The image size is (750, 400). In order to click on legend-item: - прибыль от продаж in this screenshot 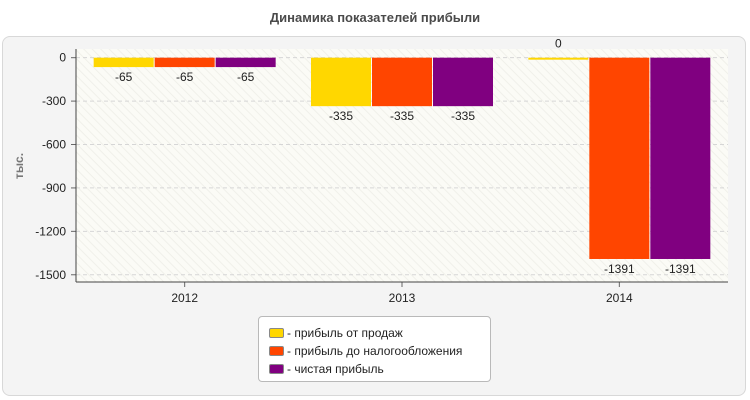, I will do `click(379, 333)`.